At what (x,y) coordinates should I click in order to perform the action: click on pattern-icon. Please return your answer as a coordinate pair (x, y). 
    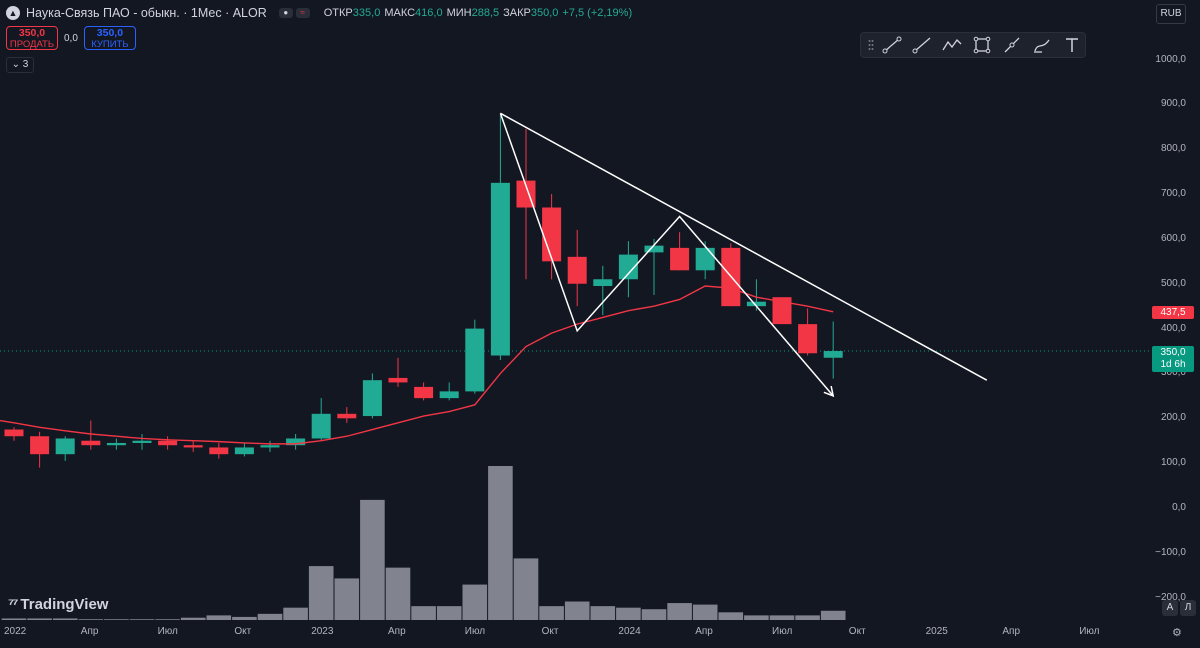
    Looking at the image, I should click on (952, 45).